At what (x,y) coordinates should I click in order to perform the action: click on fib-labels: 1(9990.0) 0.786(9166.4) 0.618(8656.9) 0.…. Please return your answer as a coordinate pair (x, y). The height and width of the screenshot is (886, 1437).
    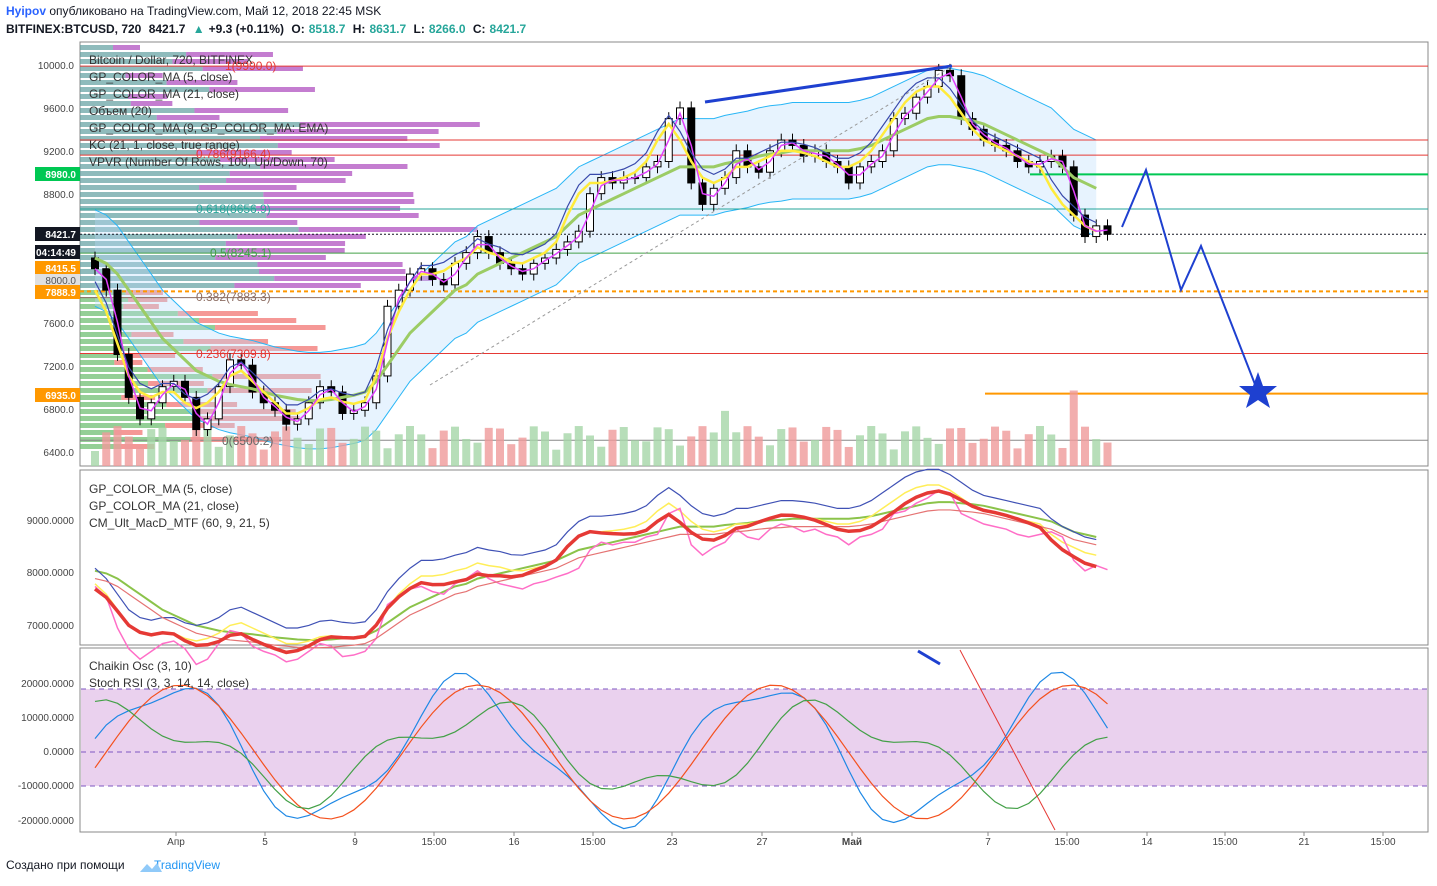
    Looking at the image, I should click on (236, 253).